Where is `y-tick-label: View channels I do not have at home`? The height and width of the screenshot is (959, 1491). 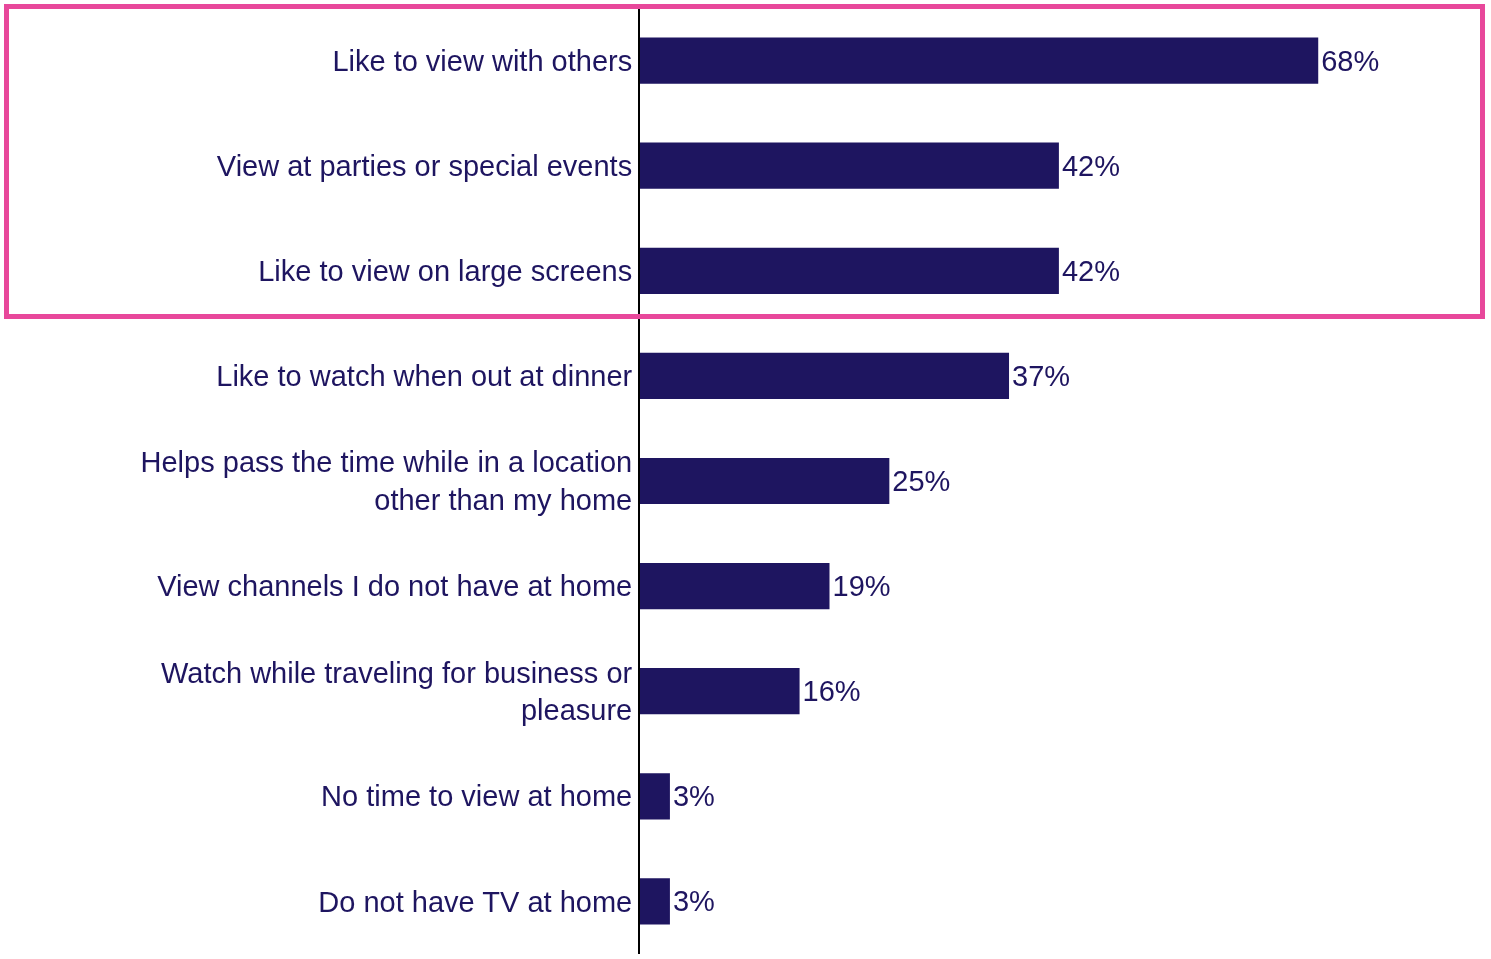 y-tick-label: View channels I do not have at home is located at coordinates (395, 586).